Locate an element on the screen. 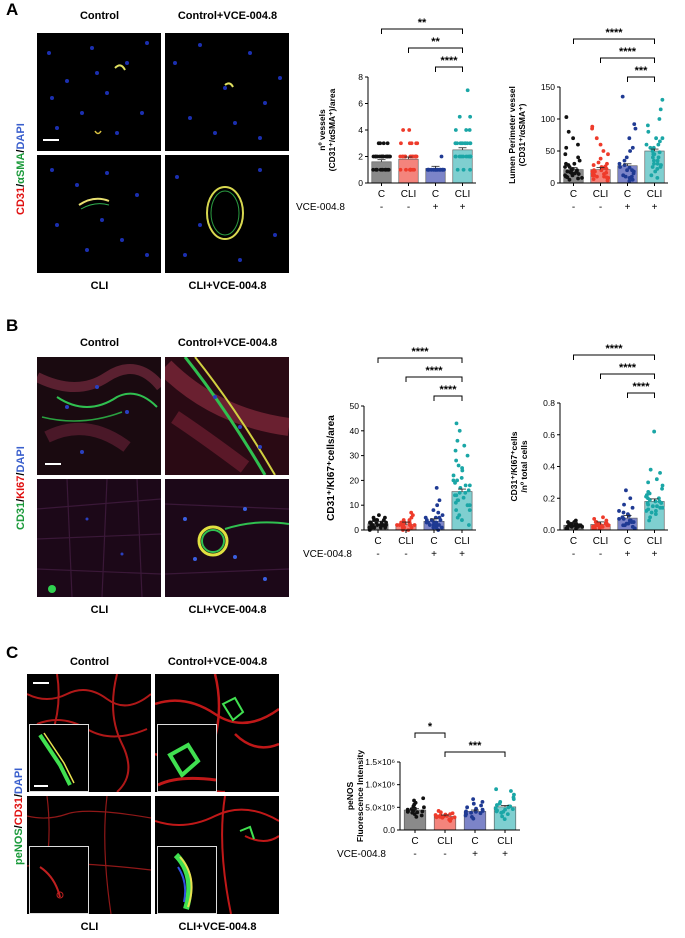 The height and width of the screenshot is (938, 685). y-tick-label: 8 is located at coordinates (360, 77).